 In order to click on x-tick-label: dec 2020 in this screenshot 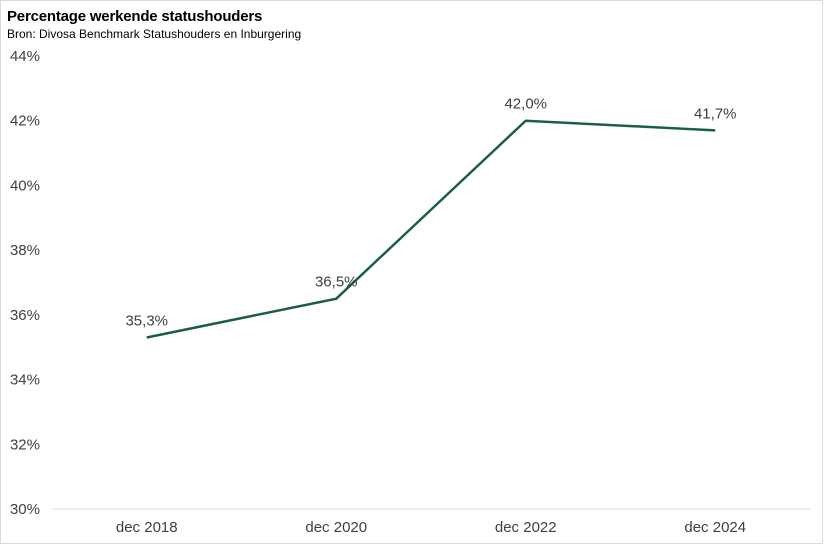, I will do `click(336, 527)`.